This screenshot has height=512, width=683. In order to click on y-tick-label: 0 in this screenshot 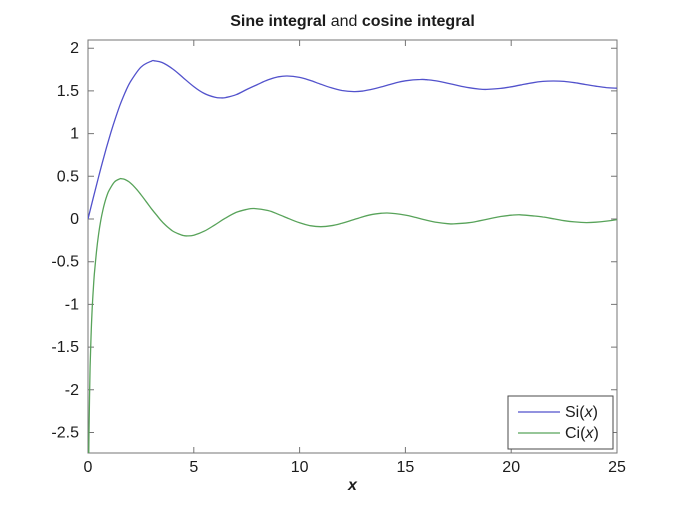, I will do `click(74, 219)`.